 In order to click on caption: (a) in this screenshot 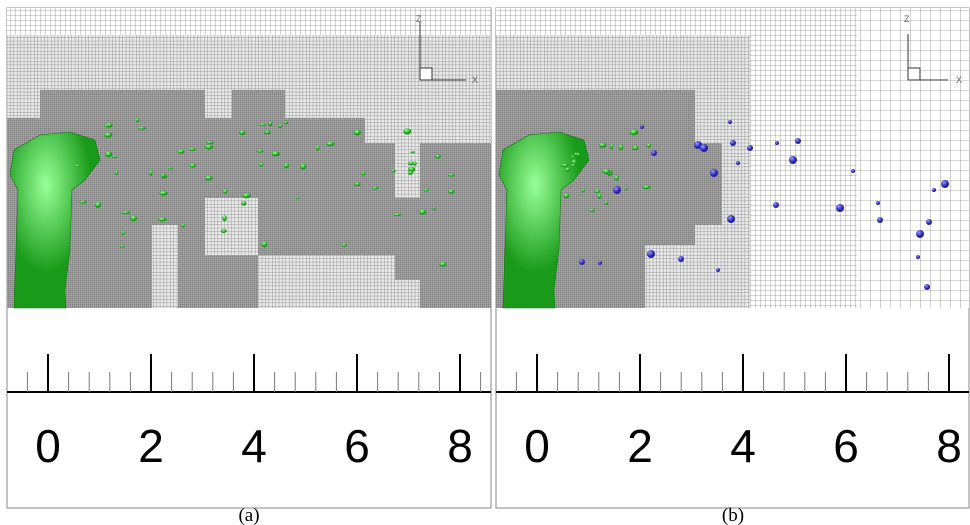, I will do `click(248, 515)`.